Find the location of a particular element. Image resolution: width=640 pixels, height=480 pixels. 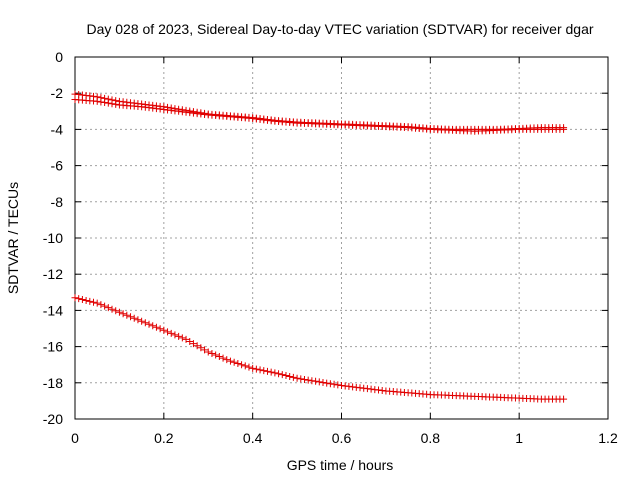

y-tick-label: -14 is located at coordinates (53, 310).